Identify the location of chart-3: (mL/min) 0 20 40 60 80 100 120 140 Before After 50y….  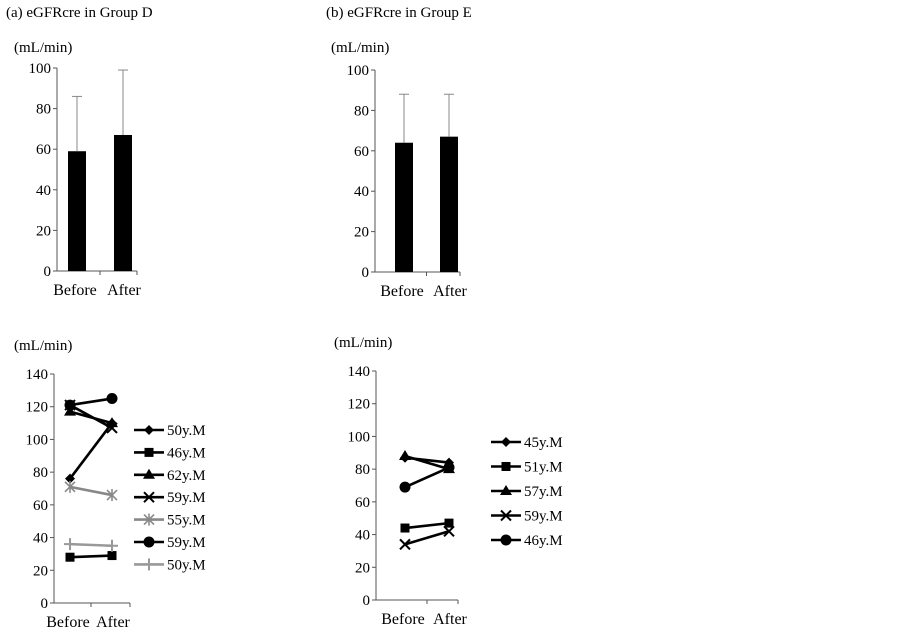
(110, 482).